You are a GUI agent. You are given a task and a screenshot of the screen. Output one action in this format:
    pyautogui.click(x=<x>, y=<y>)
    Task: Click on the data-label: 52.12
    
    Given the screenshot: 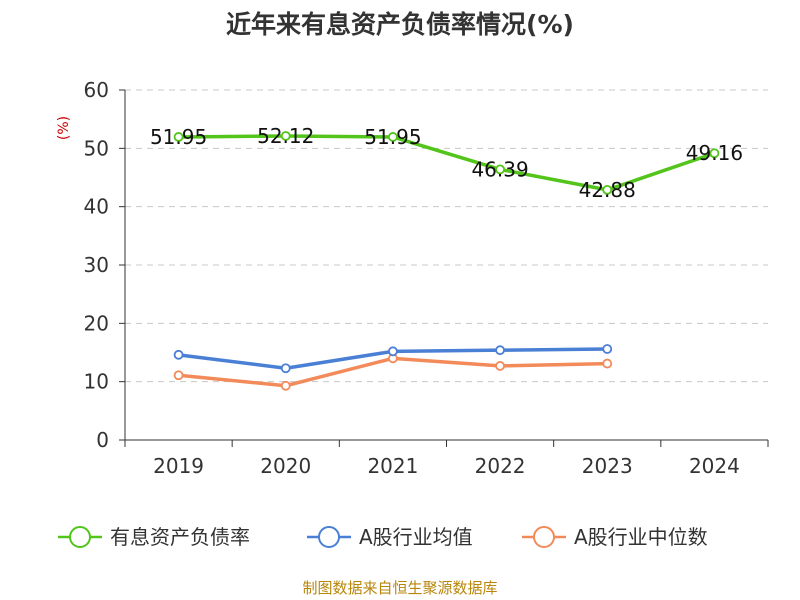 What is the action you would take?
    pyautogui.click(x=285, y=136)
    